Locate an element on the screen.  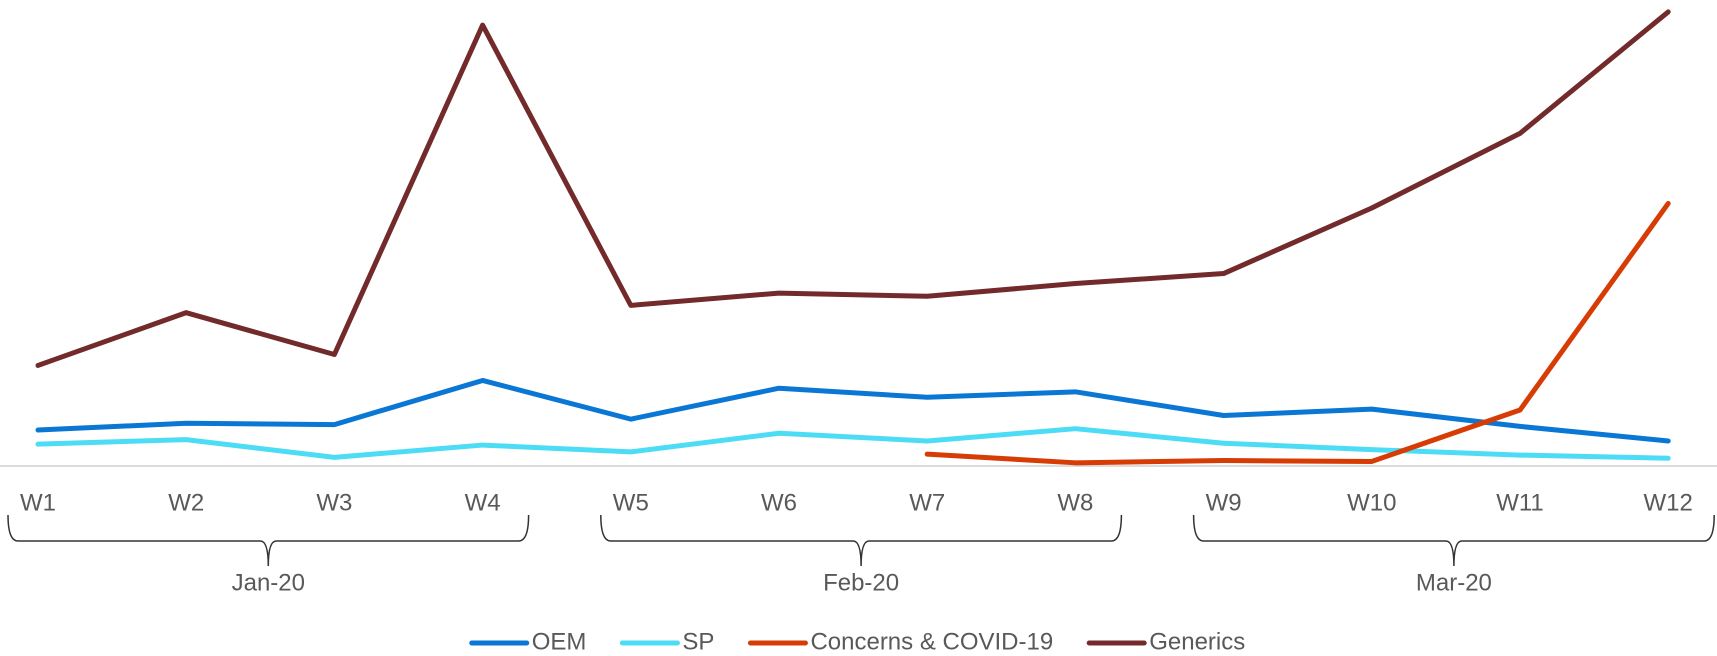
series-line is located at coordinates (853, 410).